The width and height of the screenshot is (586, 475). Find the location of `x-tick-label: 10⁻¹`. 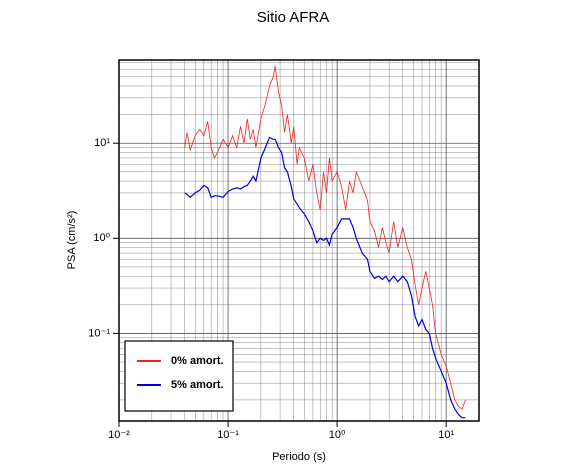

x-tick-label: 10⁻¹ is located at coordinates (228, 435).